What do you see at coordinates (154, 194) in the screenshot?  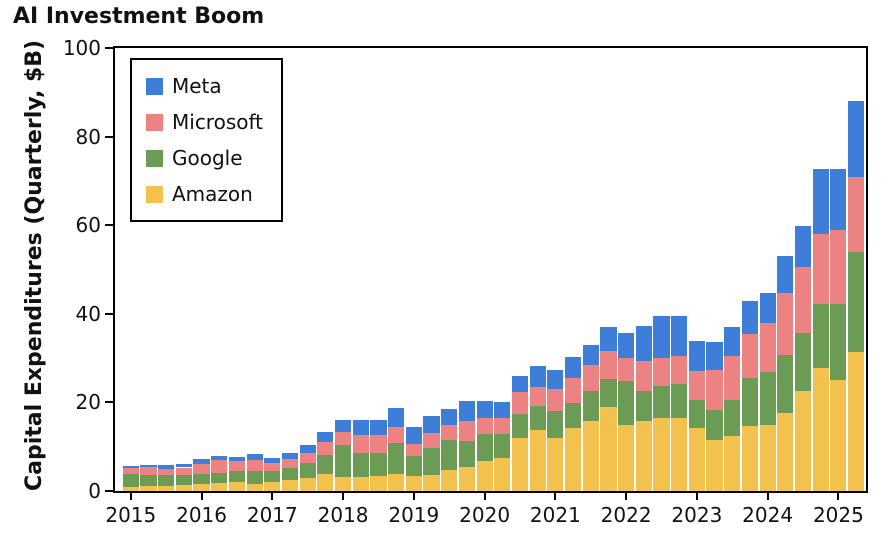 I see `legend-swatch-amazon` at bounding box center [154, 194].